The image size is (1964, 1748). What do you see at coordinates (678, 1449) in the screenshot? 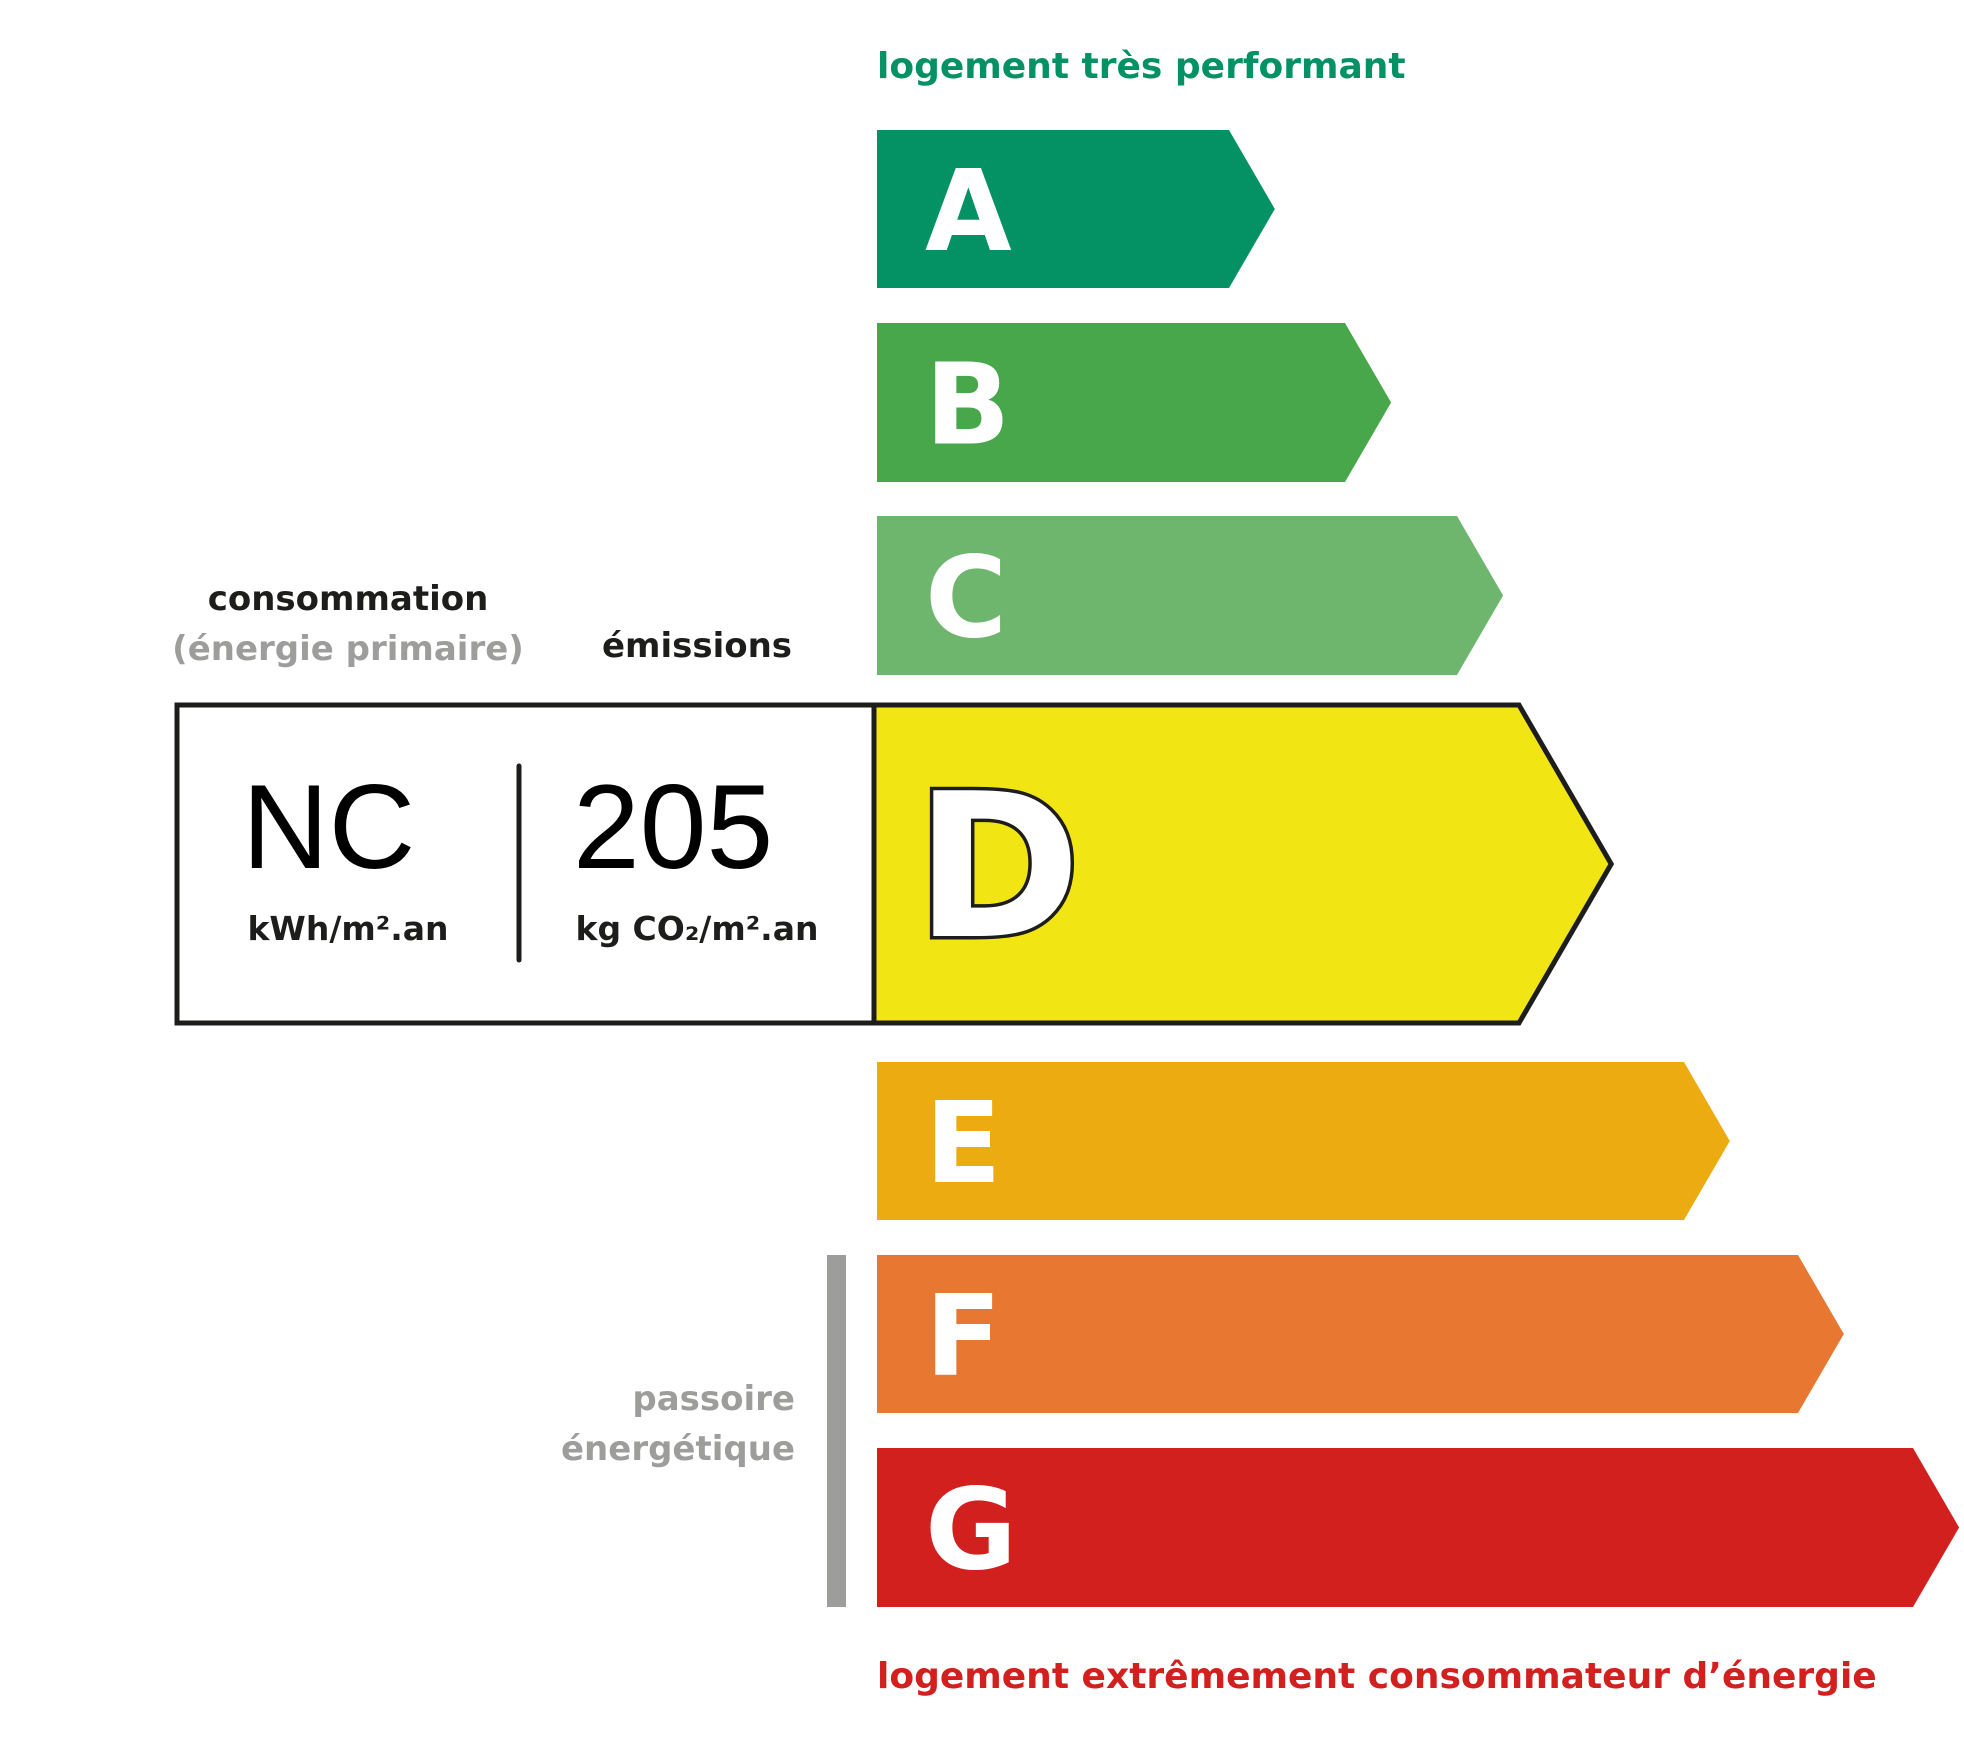
I see `passoire-line2: énergétique` at bounding box center [678, 1449].